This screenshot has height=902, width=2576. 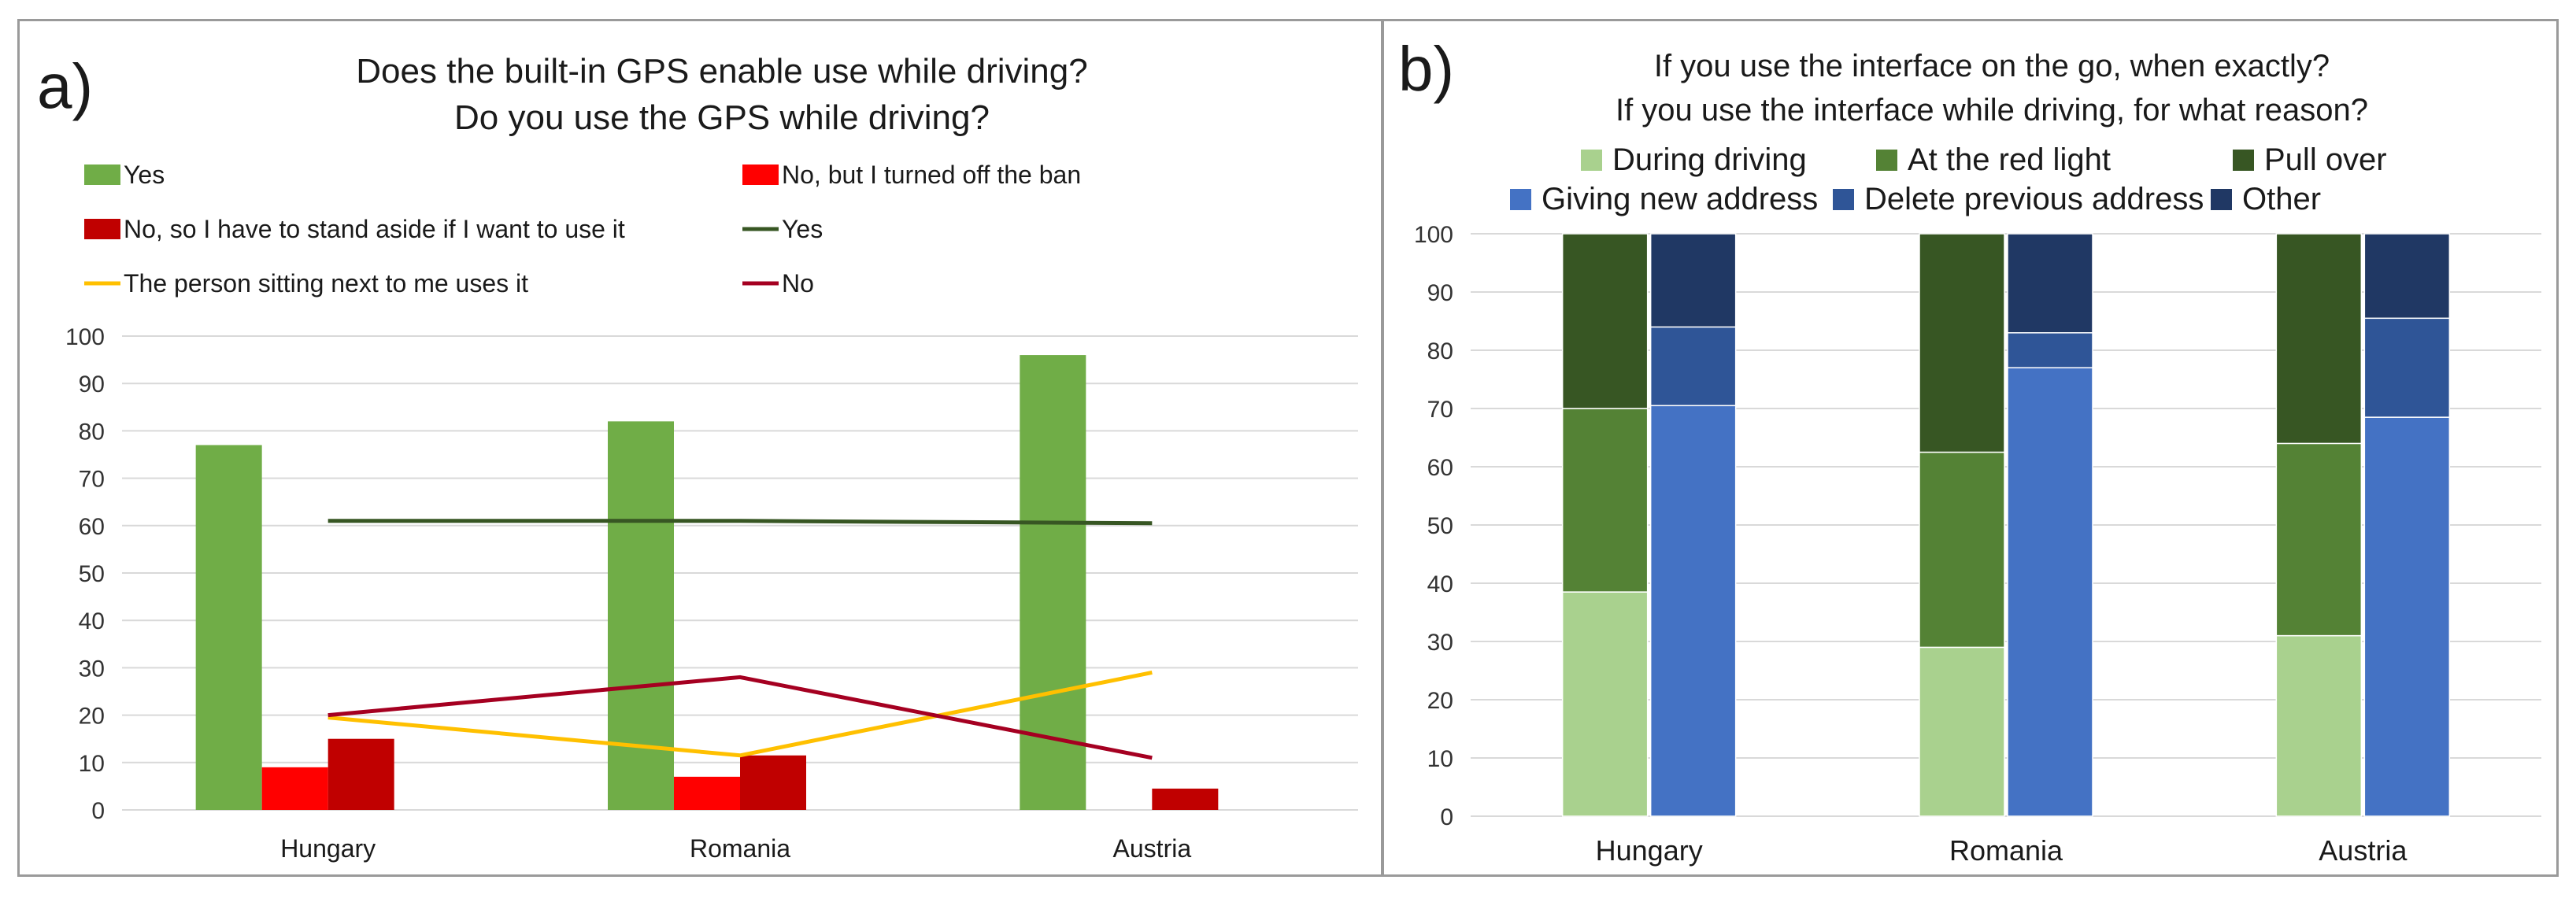 I want to click on y-tick-label-a: 10, so click(x=92, y=764).